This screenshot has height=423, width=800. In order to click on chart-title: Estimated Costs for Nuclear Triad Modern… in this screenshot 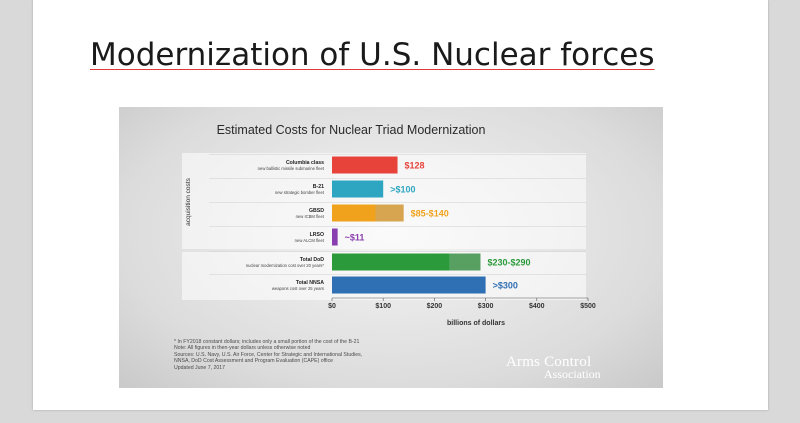, I will do `click(351, 130)`.